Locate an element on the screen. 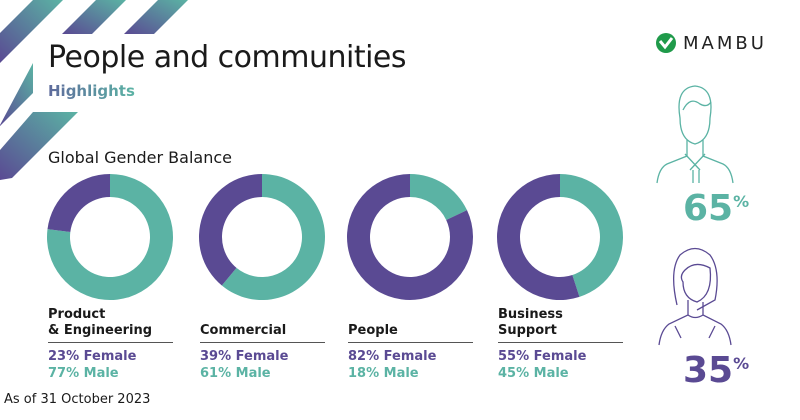 The image size is (800, 420). decorative-stripes is located at coordinates (94, 90).